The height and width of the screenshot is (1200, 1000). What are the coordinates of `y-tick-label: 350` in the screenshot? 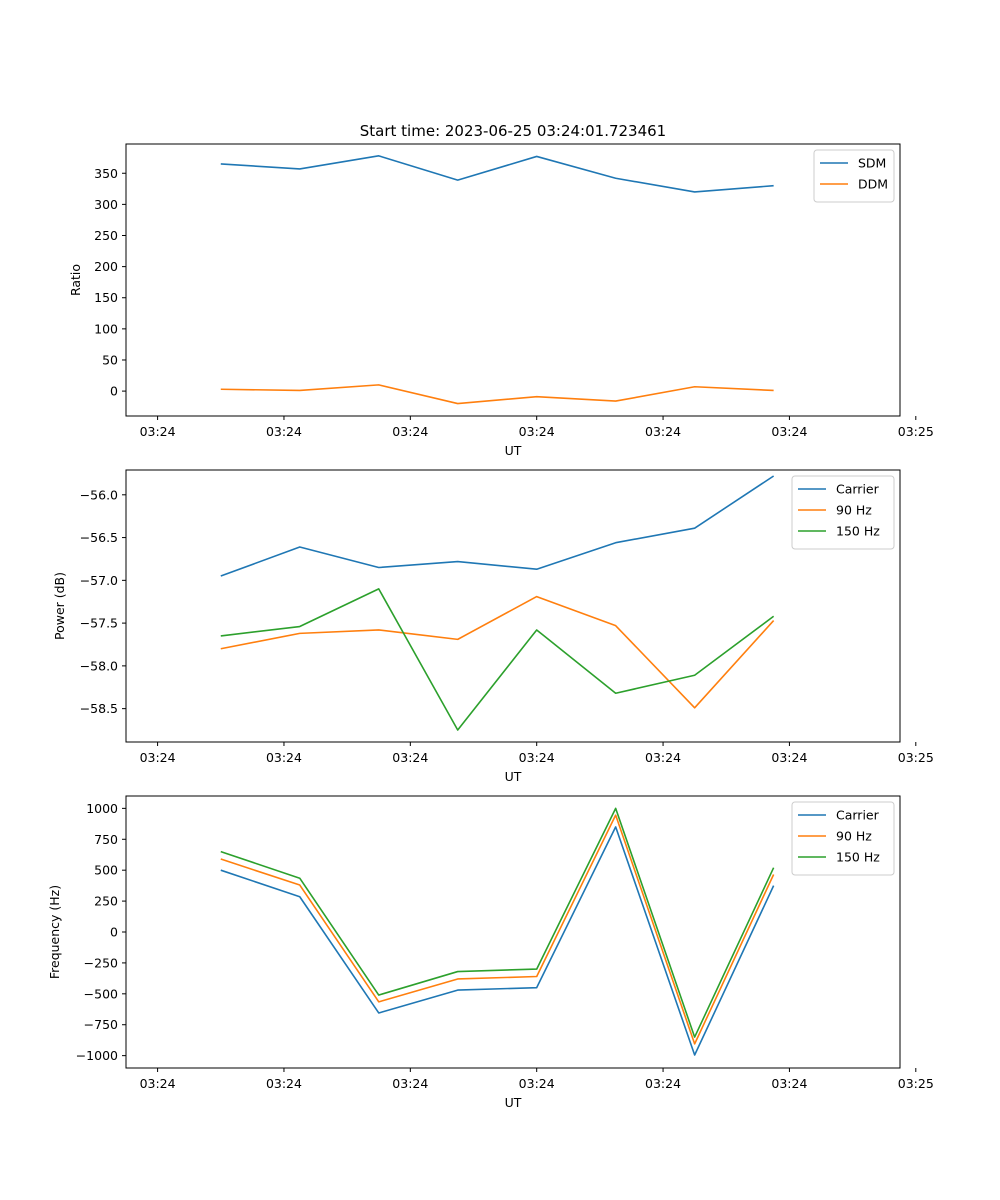 It's located at (106, 173).